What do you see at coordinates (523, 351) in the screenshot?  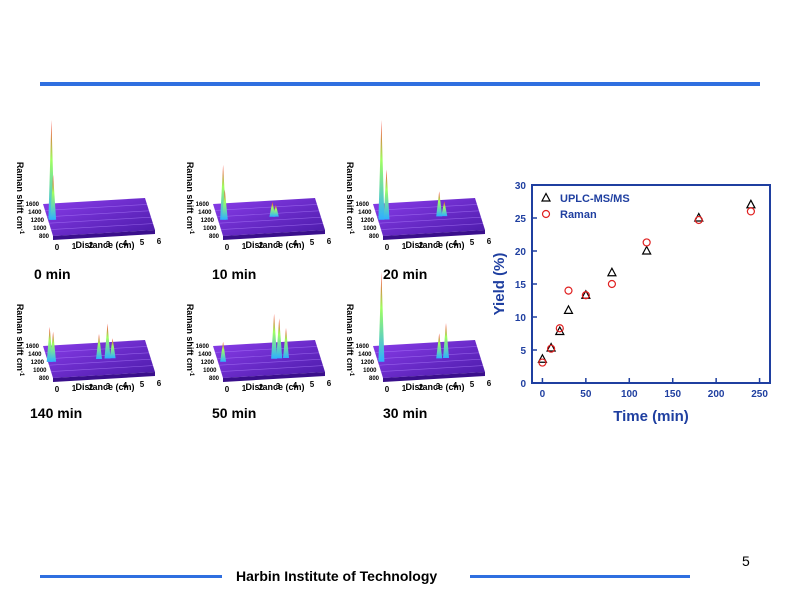 I see `y-tick-label: 5` at bounding box center [523, 351].